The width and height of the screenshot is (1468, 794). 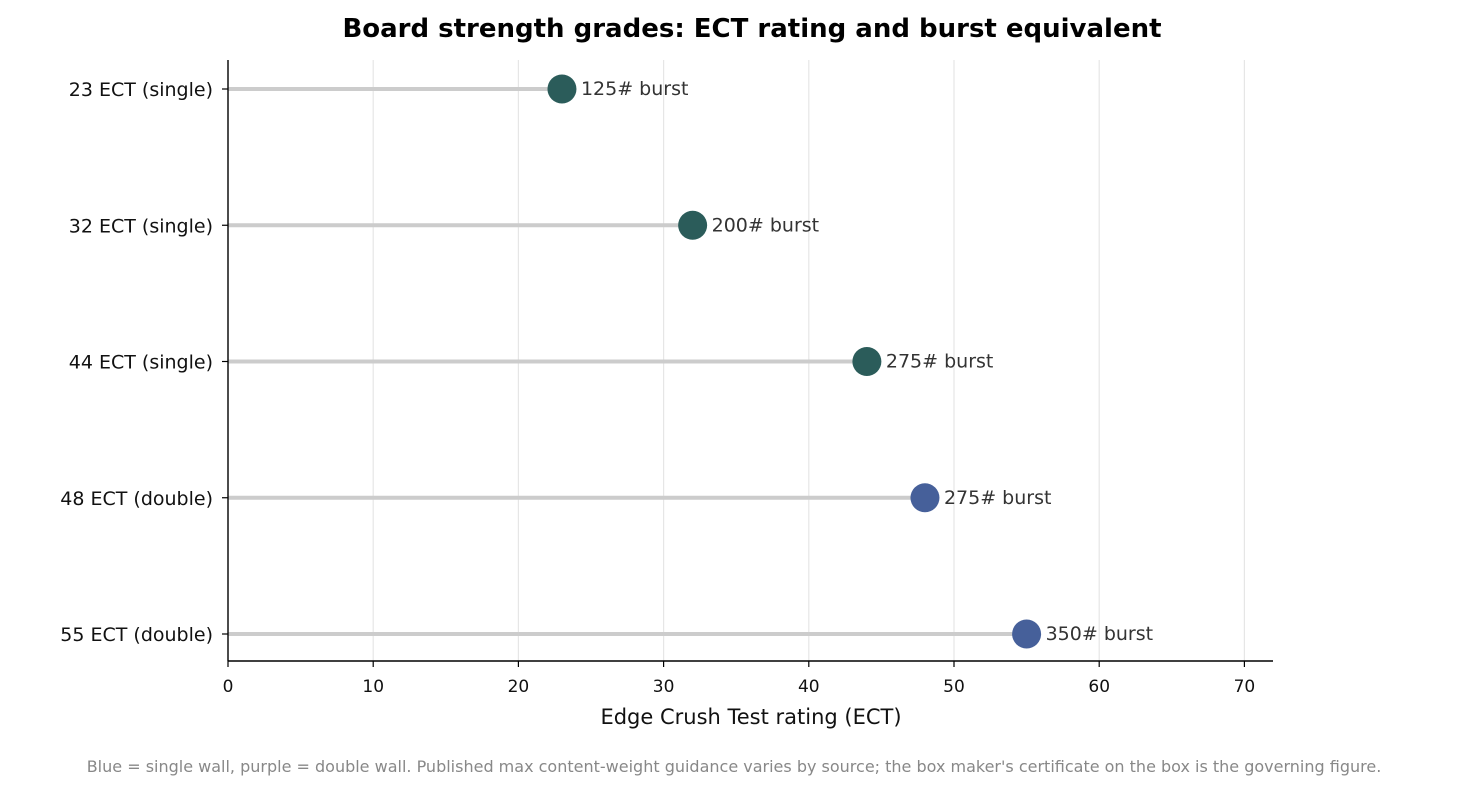 What do you see at coordinates (766, 225) in the screenshot?
I see `burst-label: 200# burst` at bounding box center [766, 225].